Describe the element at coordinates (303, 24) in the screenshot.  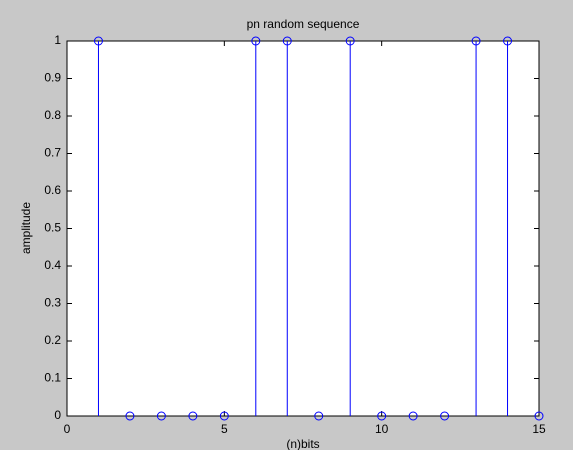
I see `chart-title: pn random sequence` at that location.